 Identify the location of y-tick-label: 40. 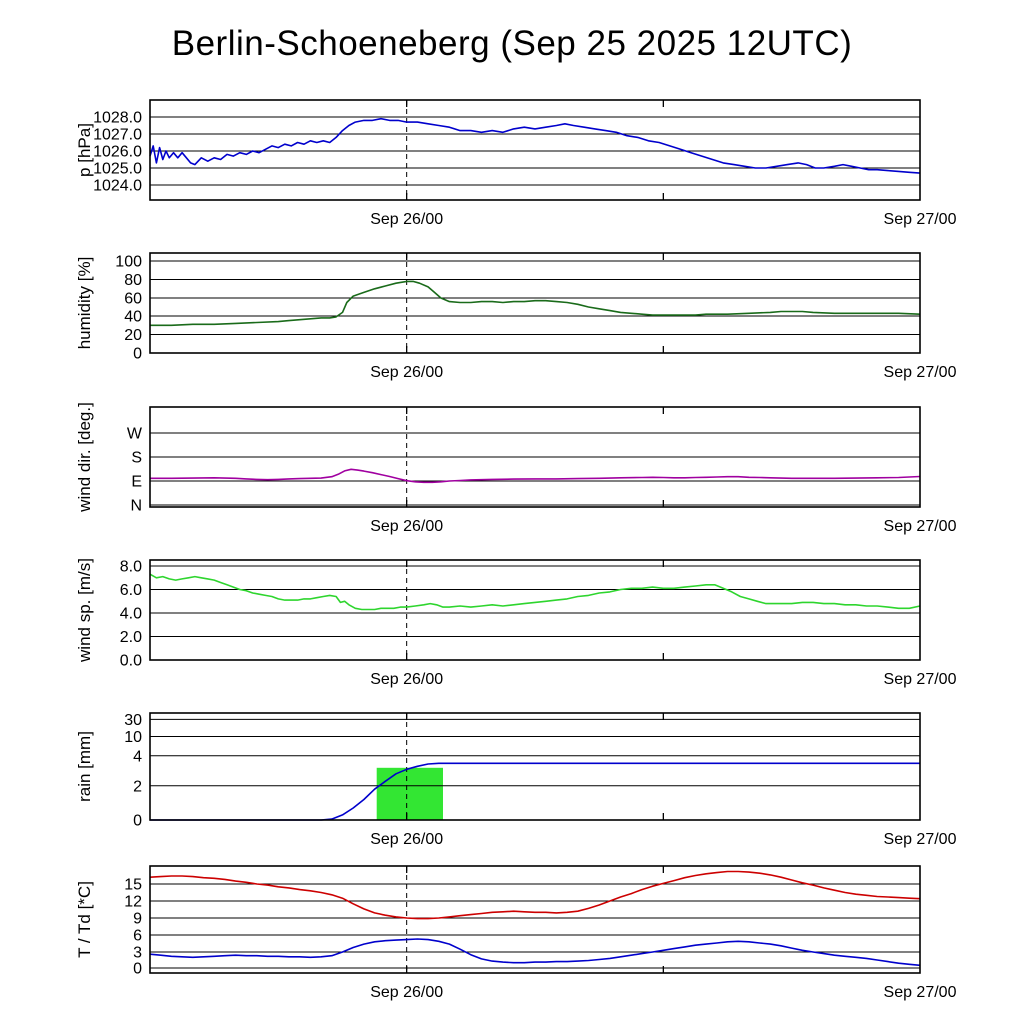
(133, 317).